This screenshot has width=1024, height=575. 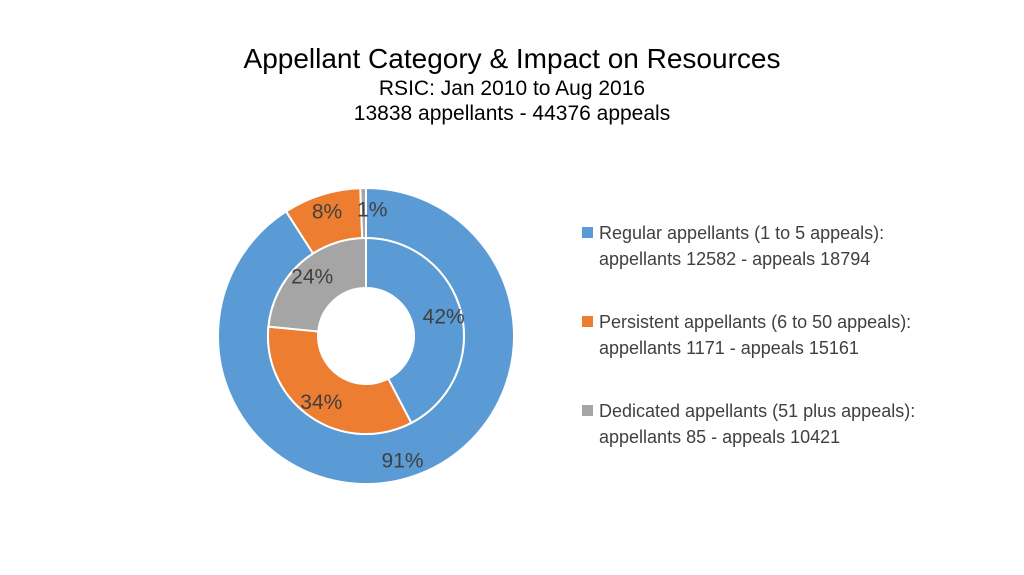 I want to click on legend-detail: appellants 1171 - appeals 15161, so click(x=729, y=348).